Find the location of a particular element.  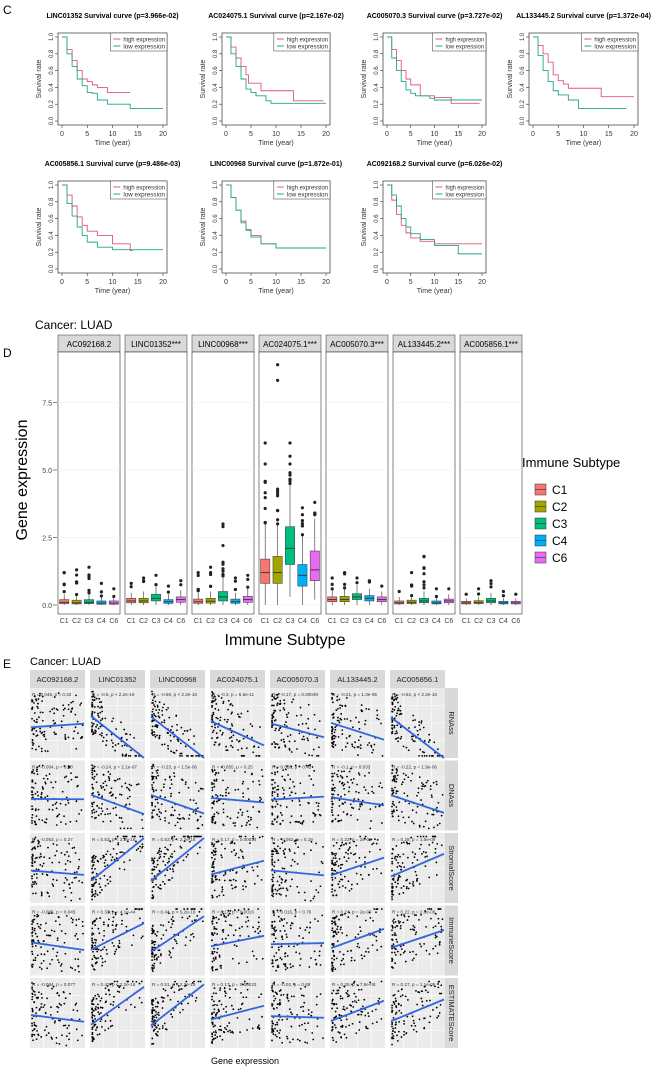

box-C3 is located at coordinates (290, 545).